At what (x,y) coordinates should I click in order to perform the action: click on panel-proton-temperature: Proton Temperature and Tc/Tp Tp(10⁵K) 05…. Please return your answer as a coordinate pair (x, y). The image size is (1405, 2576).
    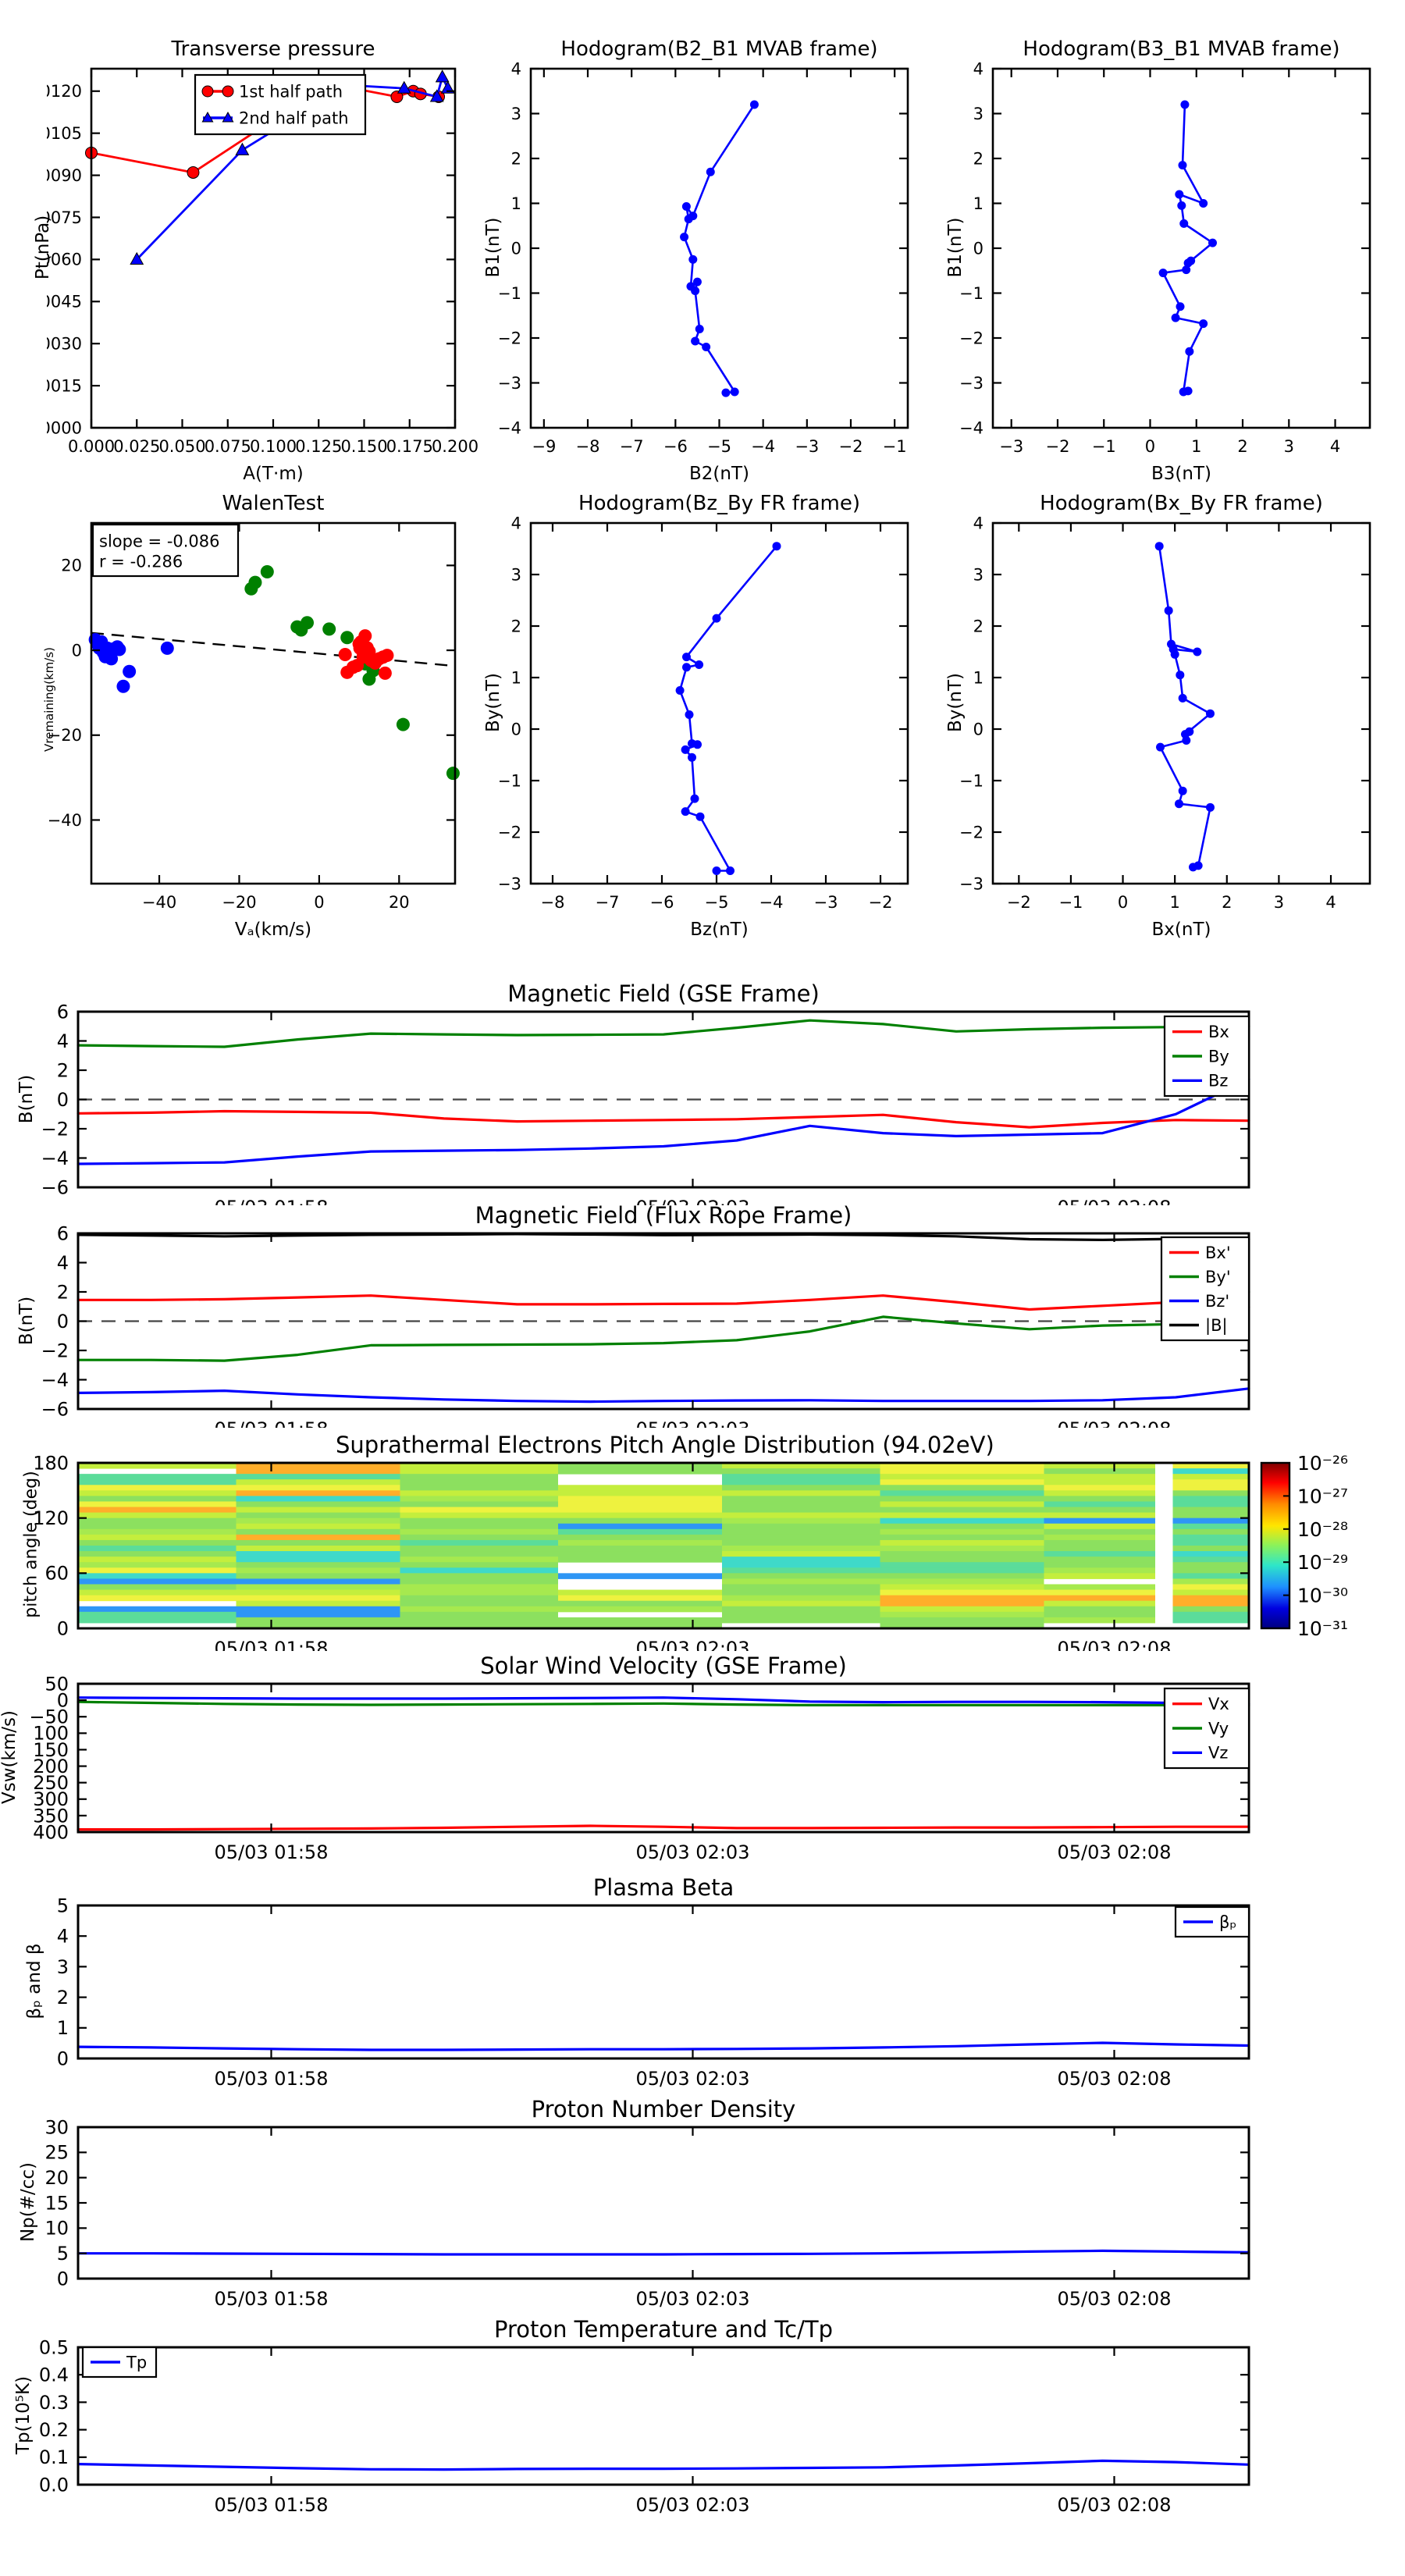
    Looking at the image, I should click on (709, 2430).